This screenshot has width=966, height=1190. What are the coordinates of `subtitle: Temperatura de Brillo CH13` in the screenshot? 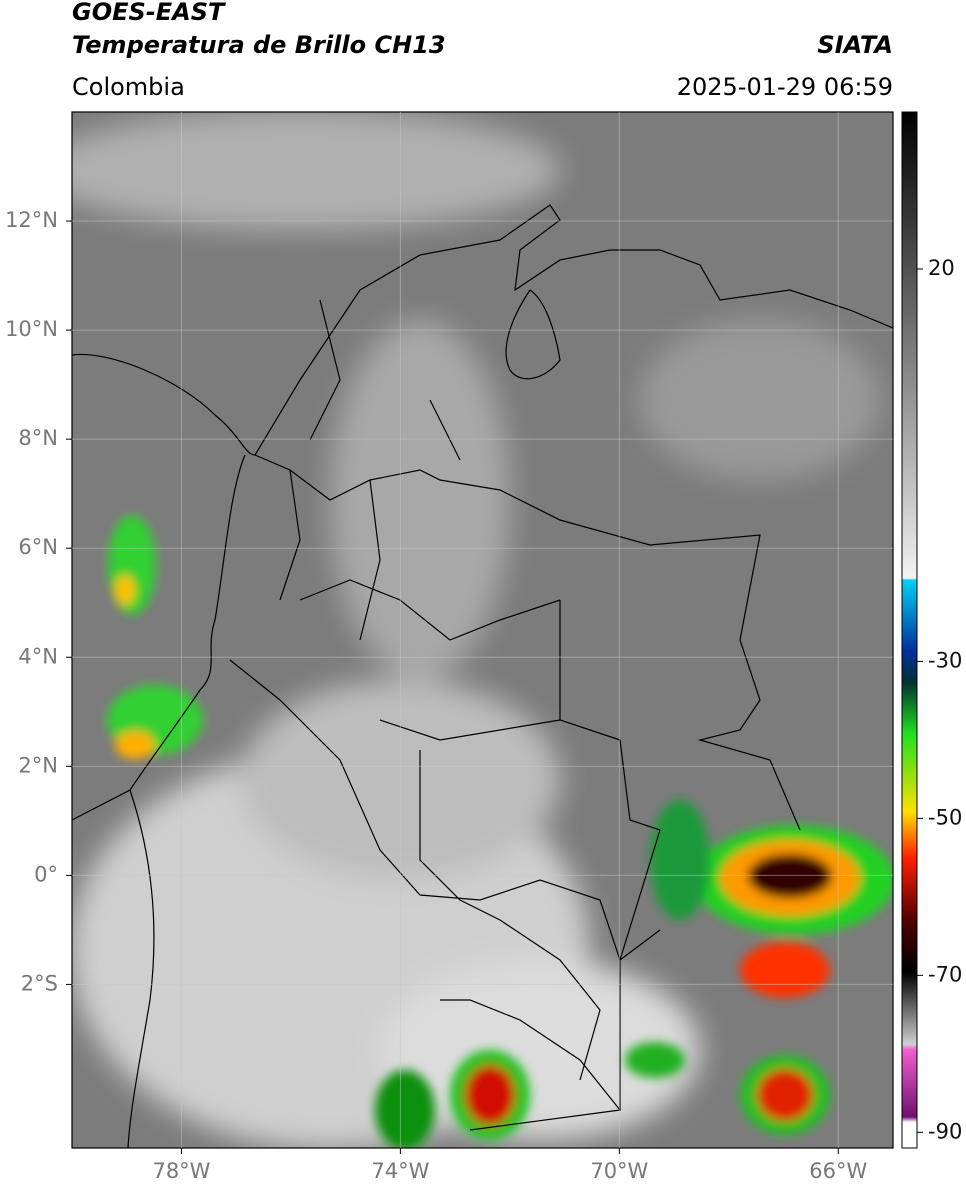 It's located at (259, 45).